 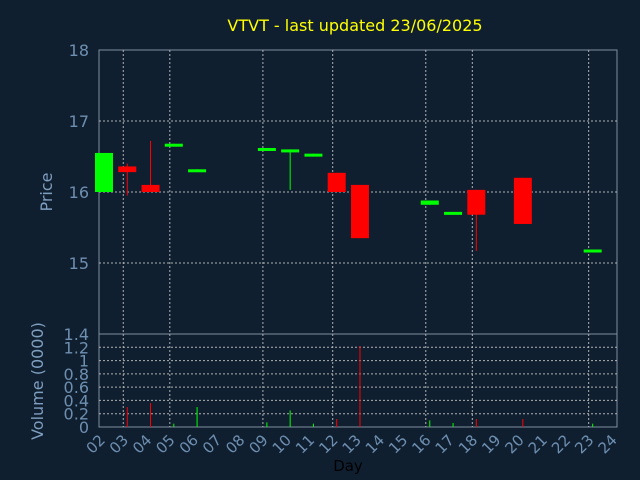 I want to click on volume-tick-label: 0.8, so click(x=76, y=374).